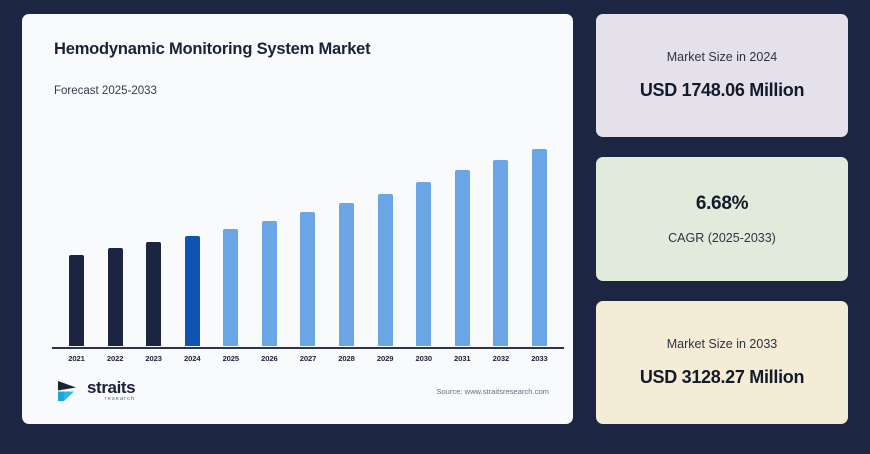 This screenshot has height=454, width=870. What do you see at coordinates (385, 270) in the screenshot?
I see `bar-2029` at bounding box center [385, 270].